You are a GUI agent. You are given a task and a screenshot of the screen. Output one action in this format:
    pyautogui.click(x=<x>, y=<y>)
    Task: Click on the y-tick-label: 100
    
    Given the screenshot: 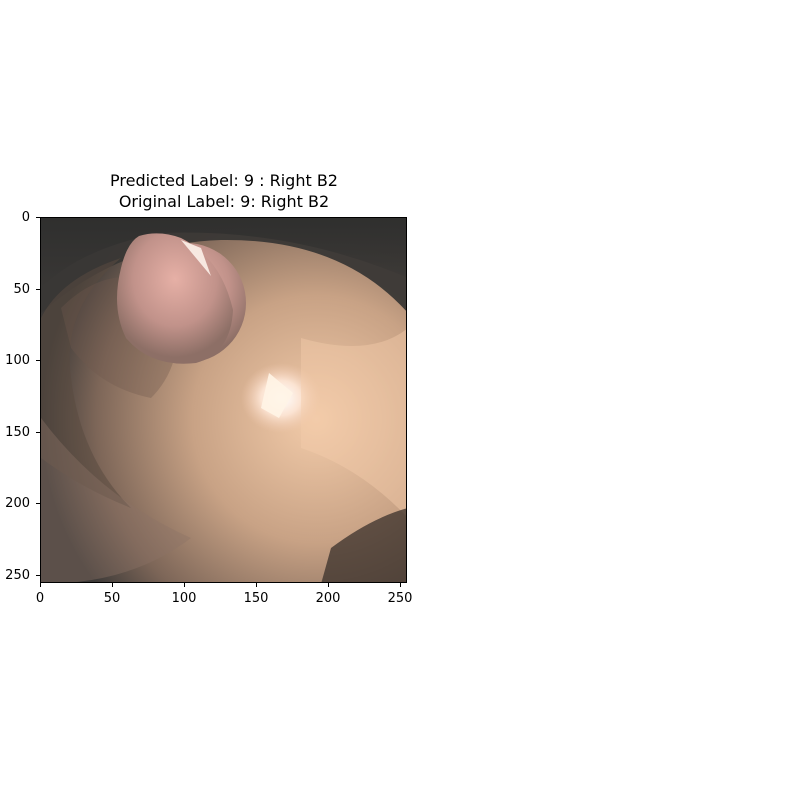 What is the action you would take?
    pyautogui.click(x=17, y=360)
    